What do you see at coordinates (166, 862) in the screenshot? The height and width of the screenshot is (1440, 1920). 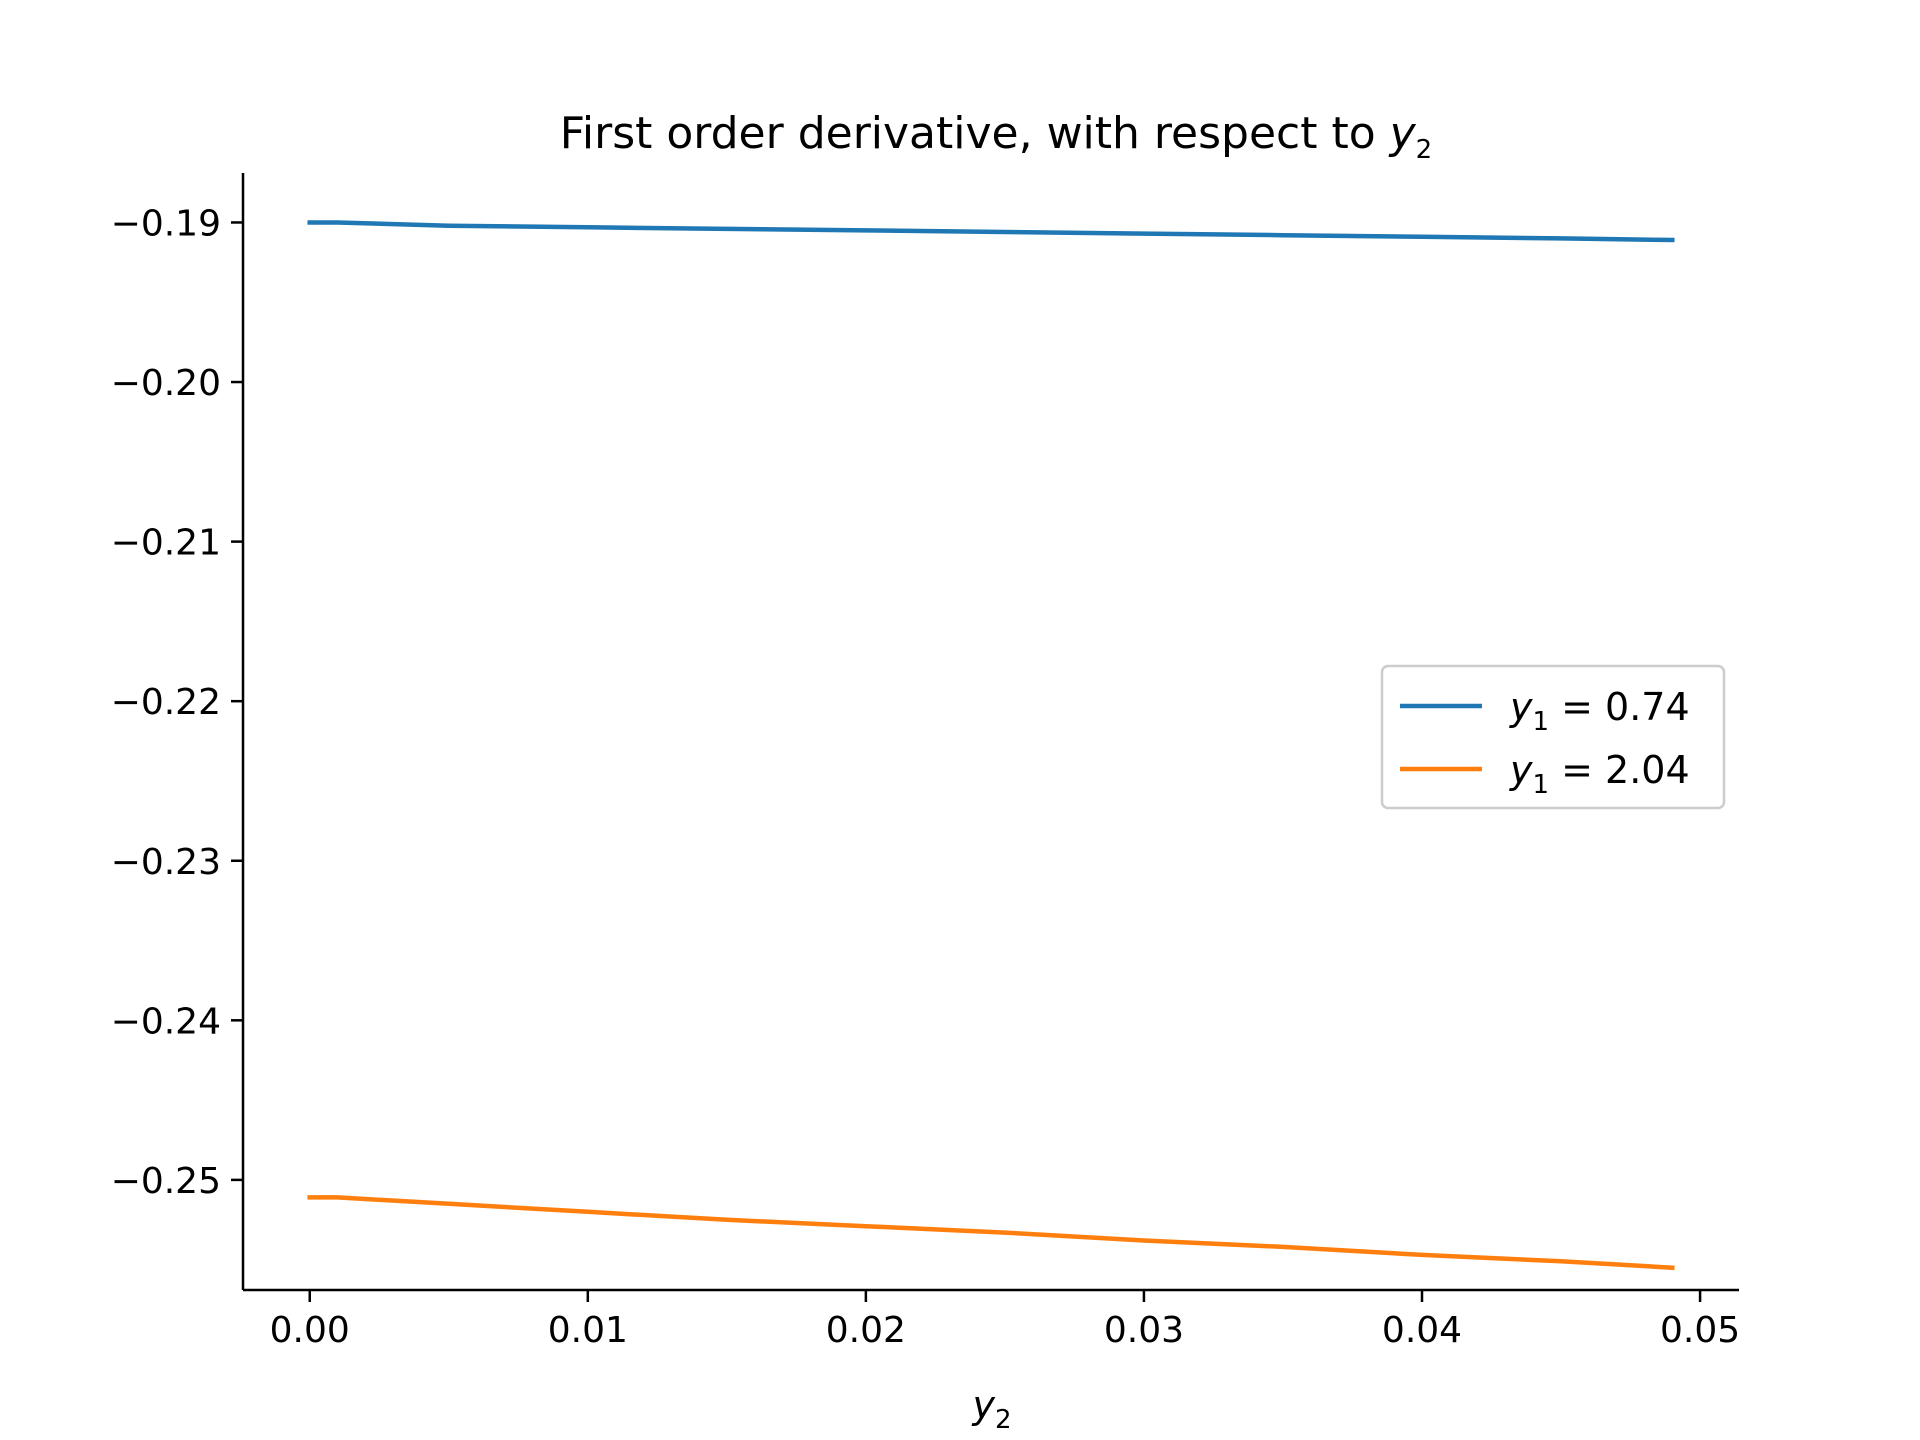 I see `y-tick-label: −0.23` at bounding box center [166, 862].